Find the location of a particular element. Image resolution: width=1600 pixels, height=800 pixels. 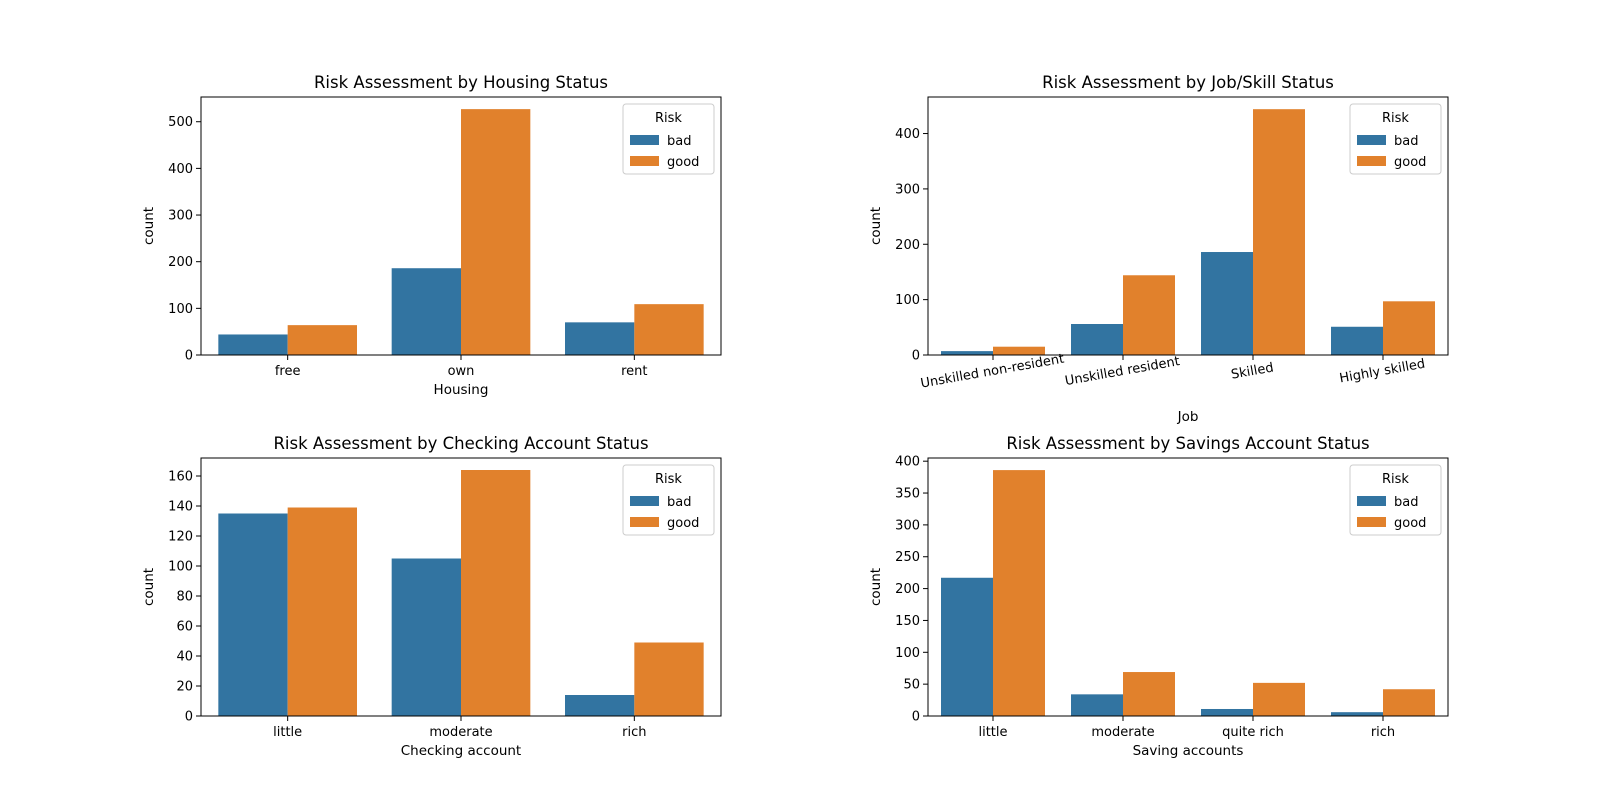

bar-bad-free is located at coordinates (253, 344).